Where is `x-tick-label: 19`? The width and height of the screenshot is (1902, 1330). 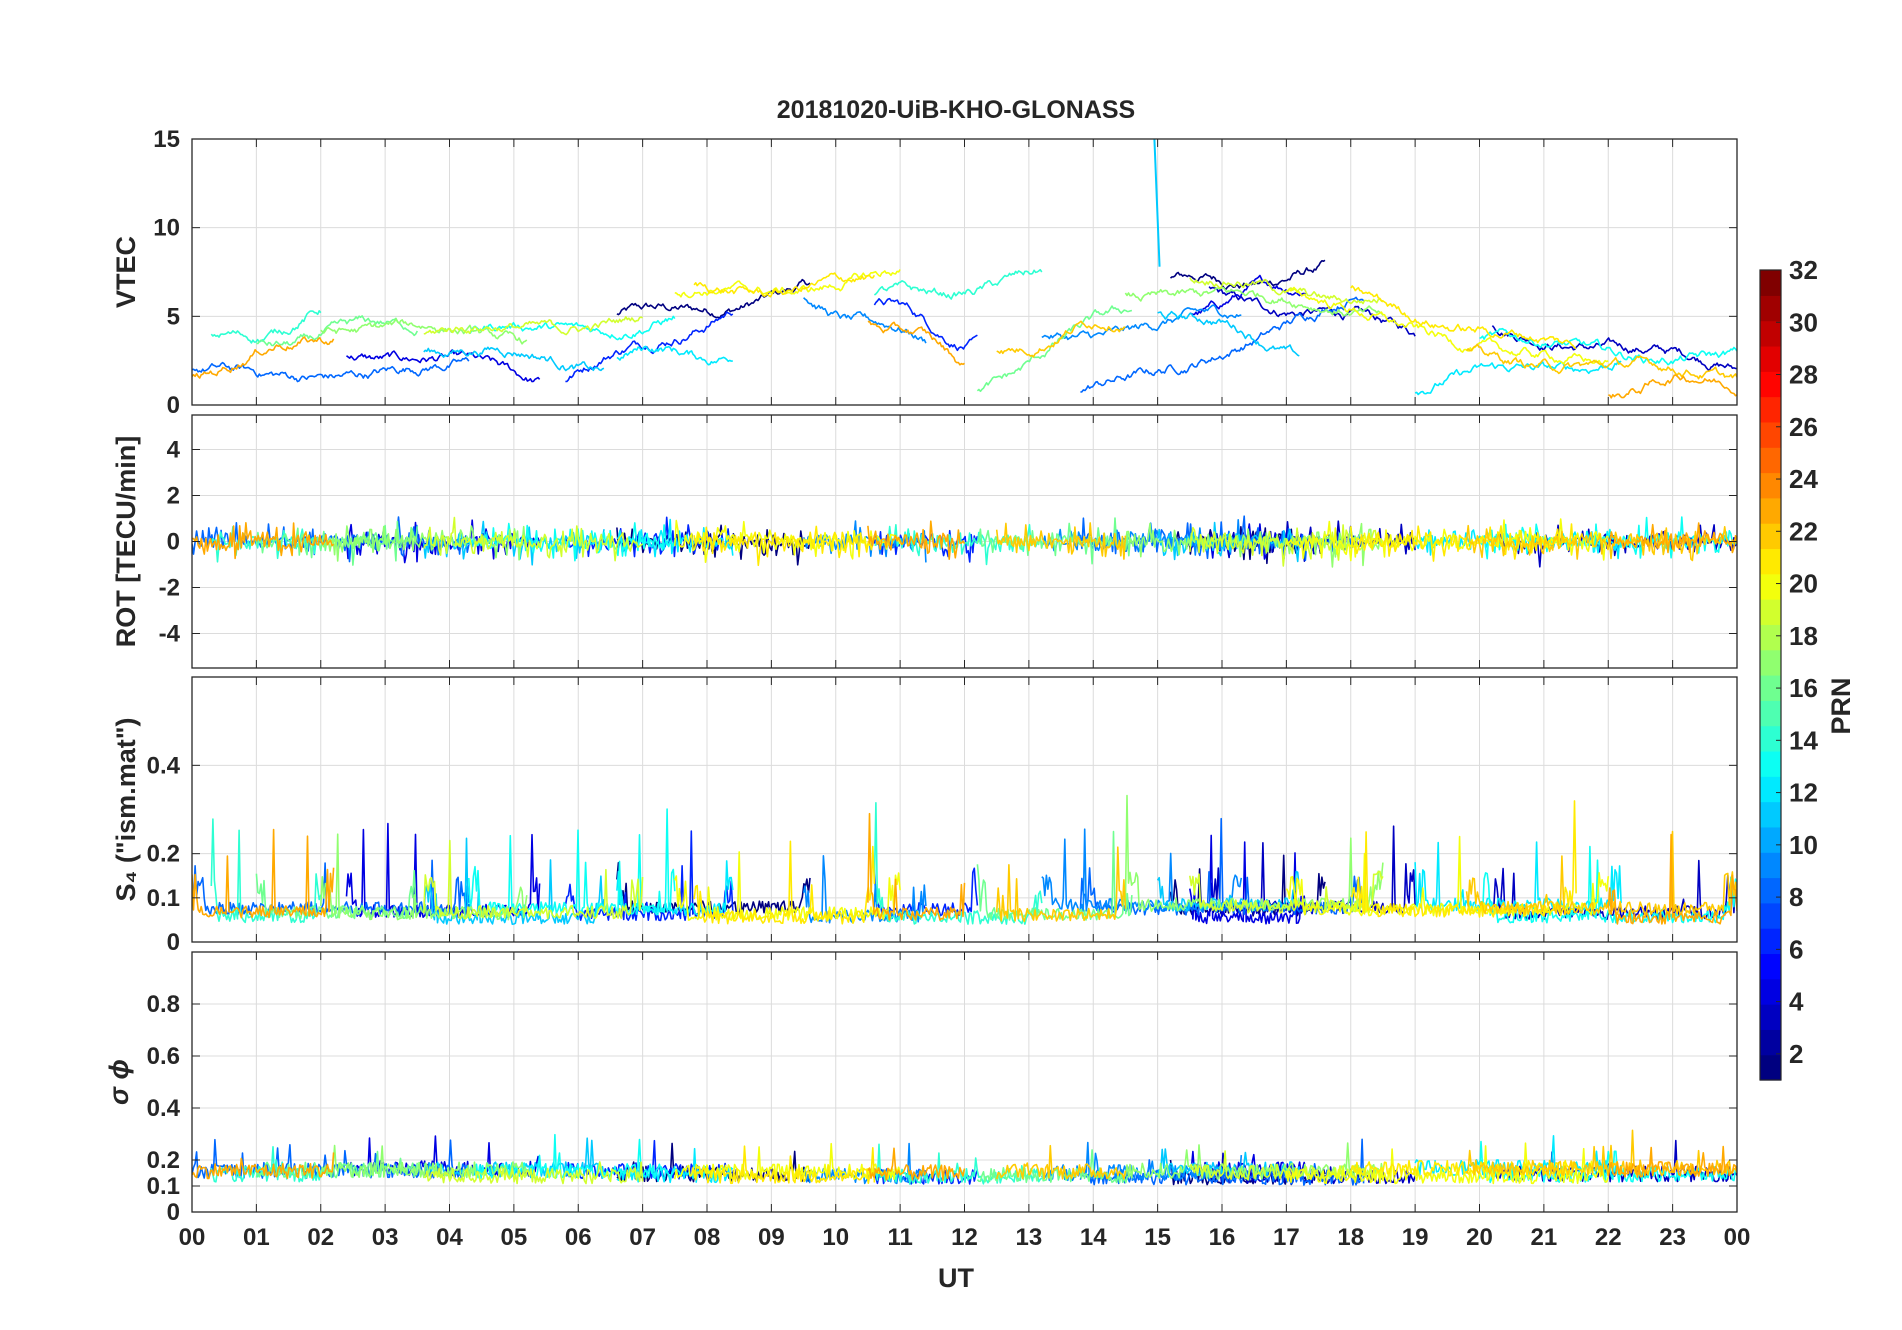
x-tick-label: 19 is located at coordinates (1415, 1237).